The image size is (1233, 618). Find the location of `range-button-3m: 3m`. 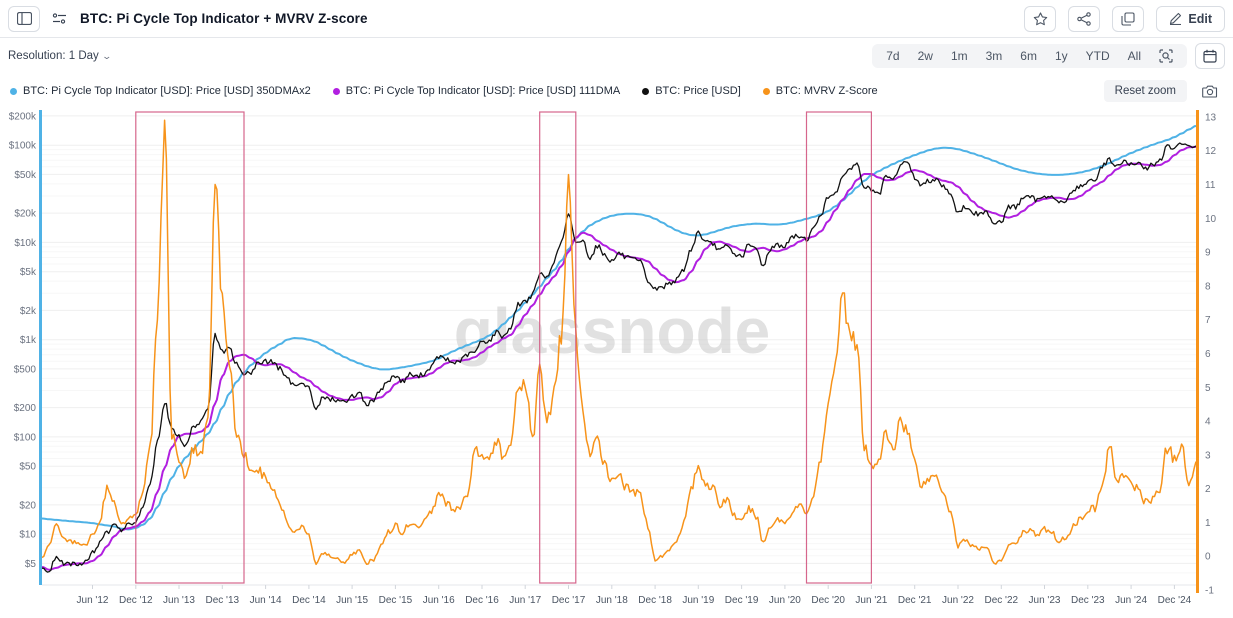

range-button-3m: 3m is located at coordinates (994, 56).